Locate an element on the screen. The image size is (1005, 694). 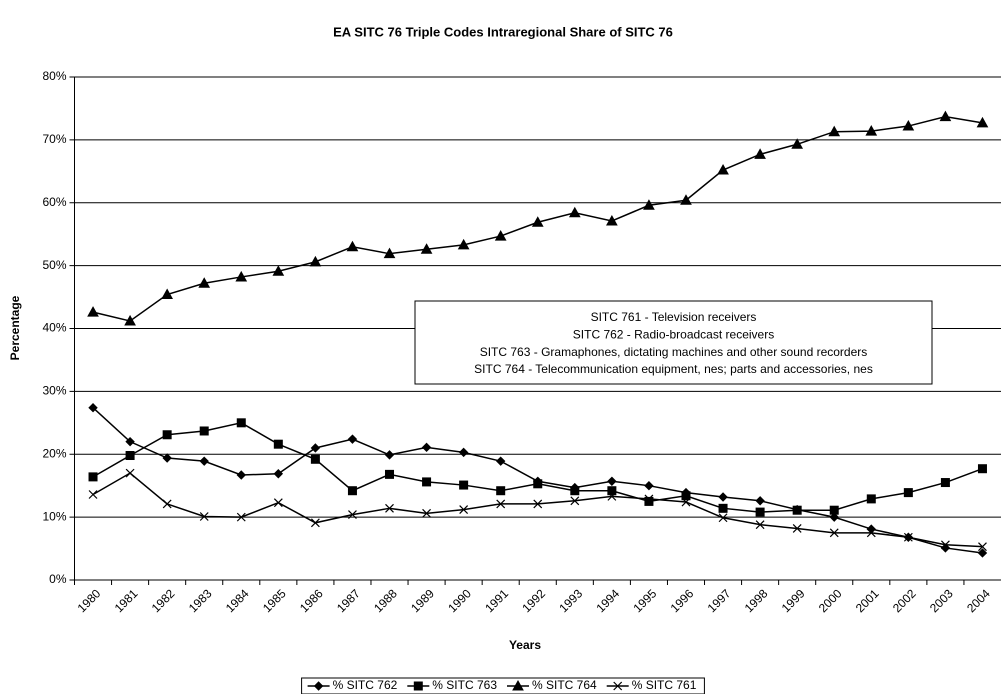
x-tick-label: 1993 is located at coordinates (570, 600).